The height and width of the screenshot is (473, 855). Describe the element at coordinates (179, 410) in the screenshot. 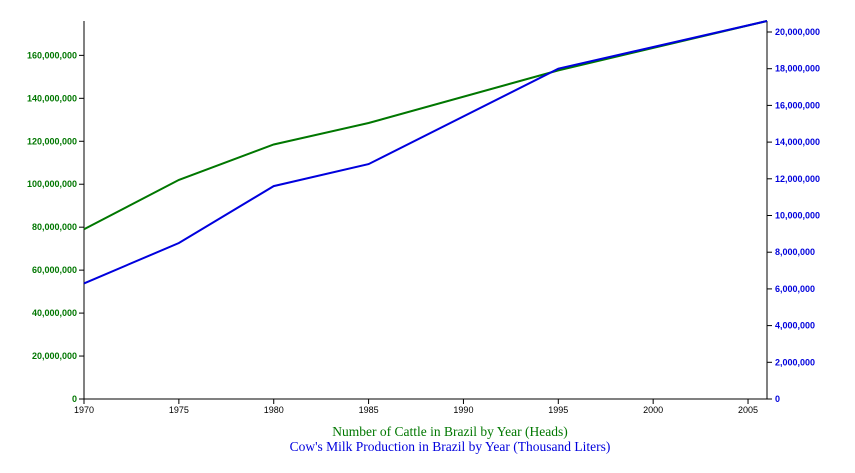

I see `x-tick-label: 1975` at that location.